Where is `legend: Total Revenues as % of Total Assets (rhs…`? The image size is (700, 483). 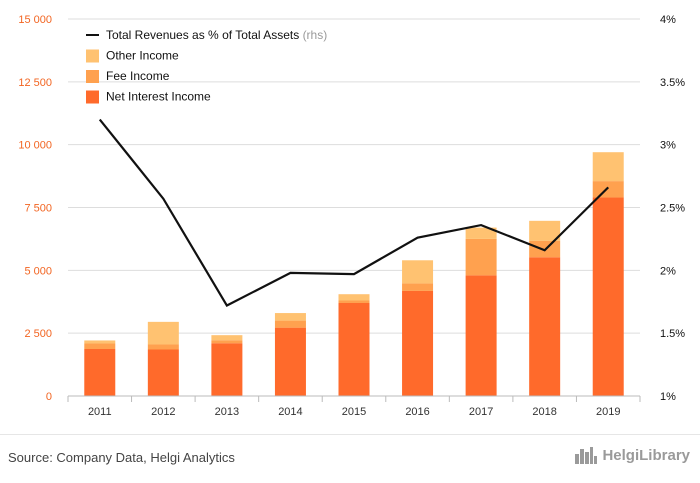
legend: Total Revenues as % of Total Assets (rhs… is located at coordinates (206, 66).